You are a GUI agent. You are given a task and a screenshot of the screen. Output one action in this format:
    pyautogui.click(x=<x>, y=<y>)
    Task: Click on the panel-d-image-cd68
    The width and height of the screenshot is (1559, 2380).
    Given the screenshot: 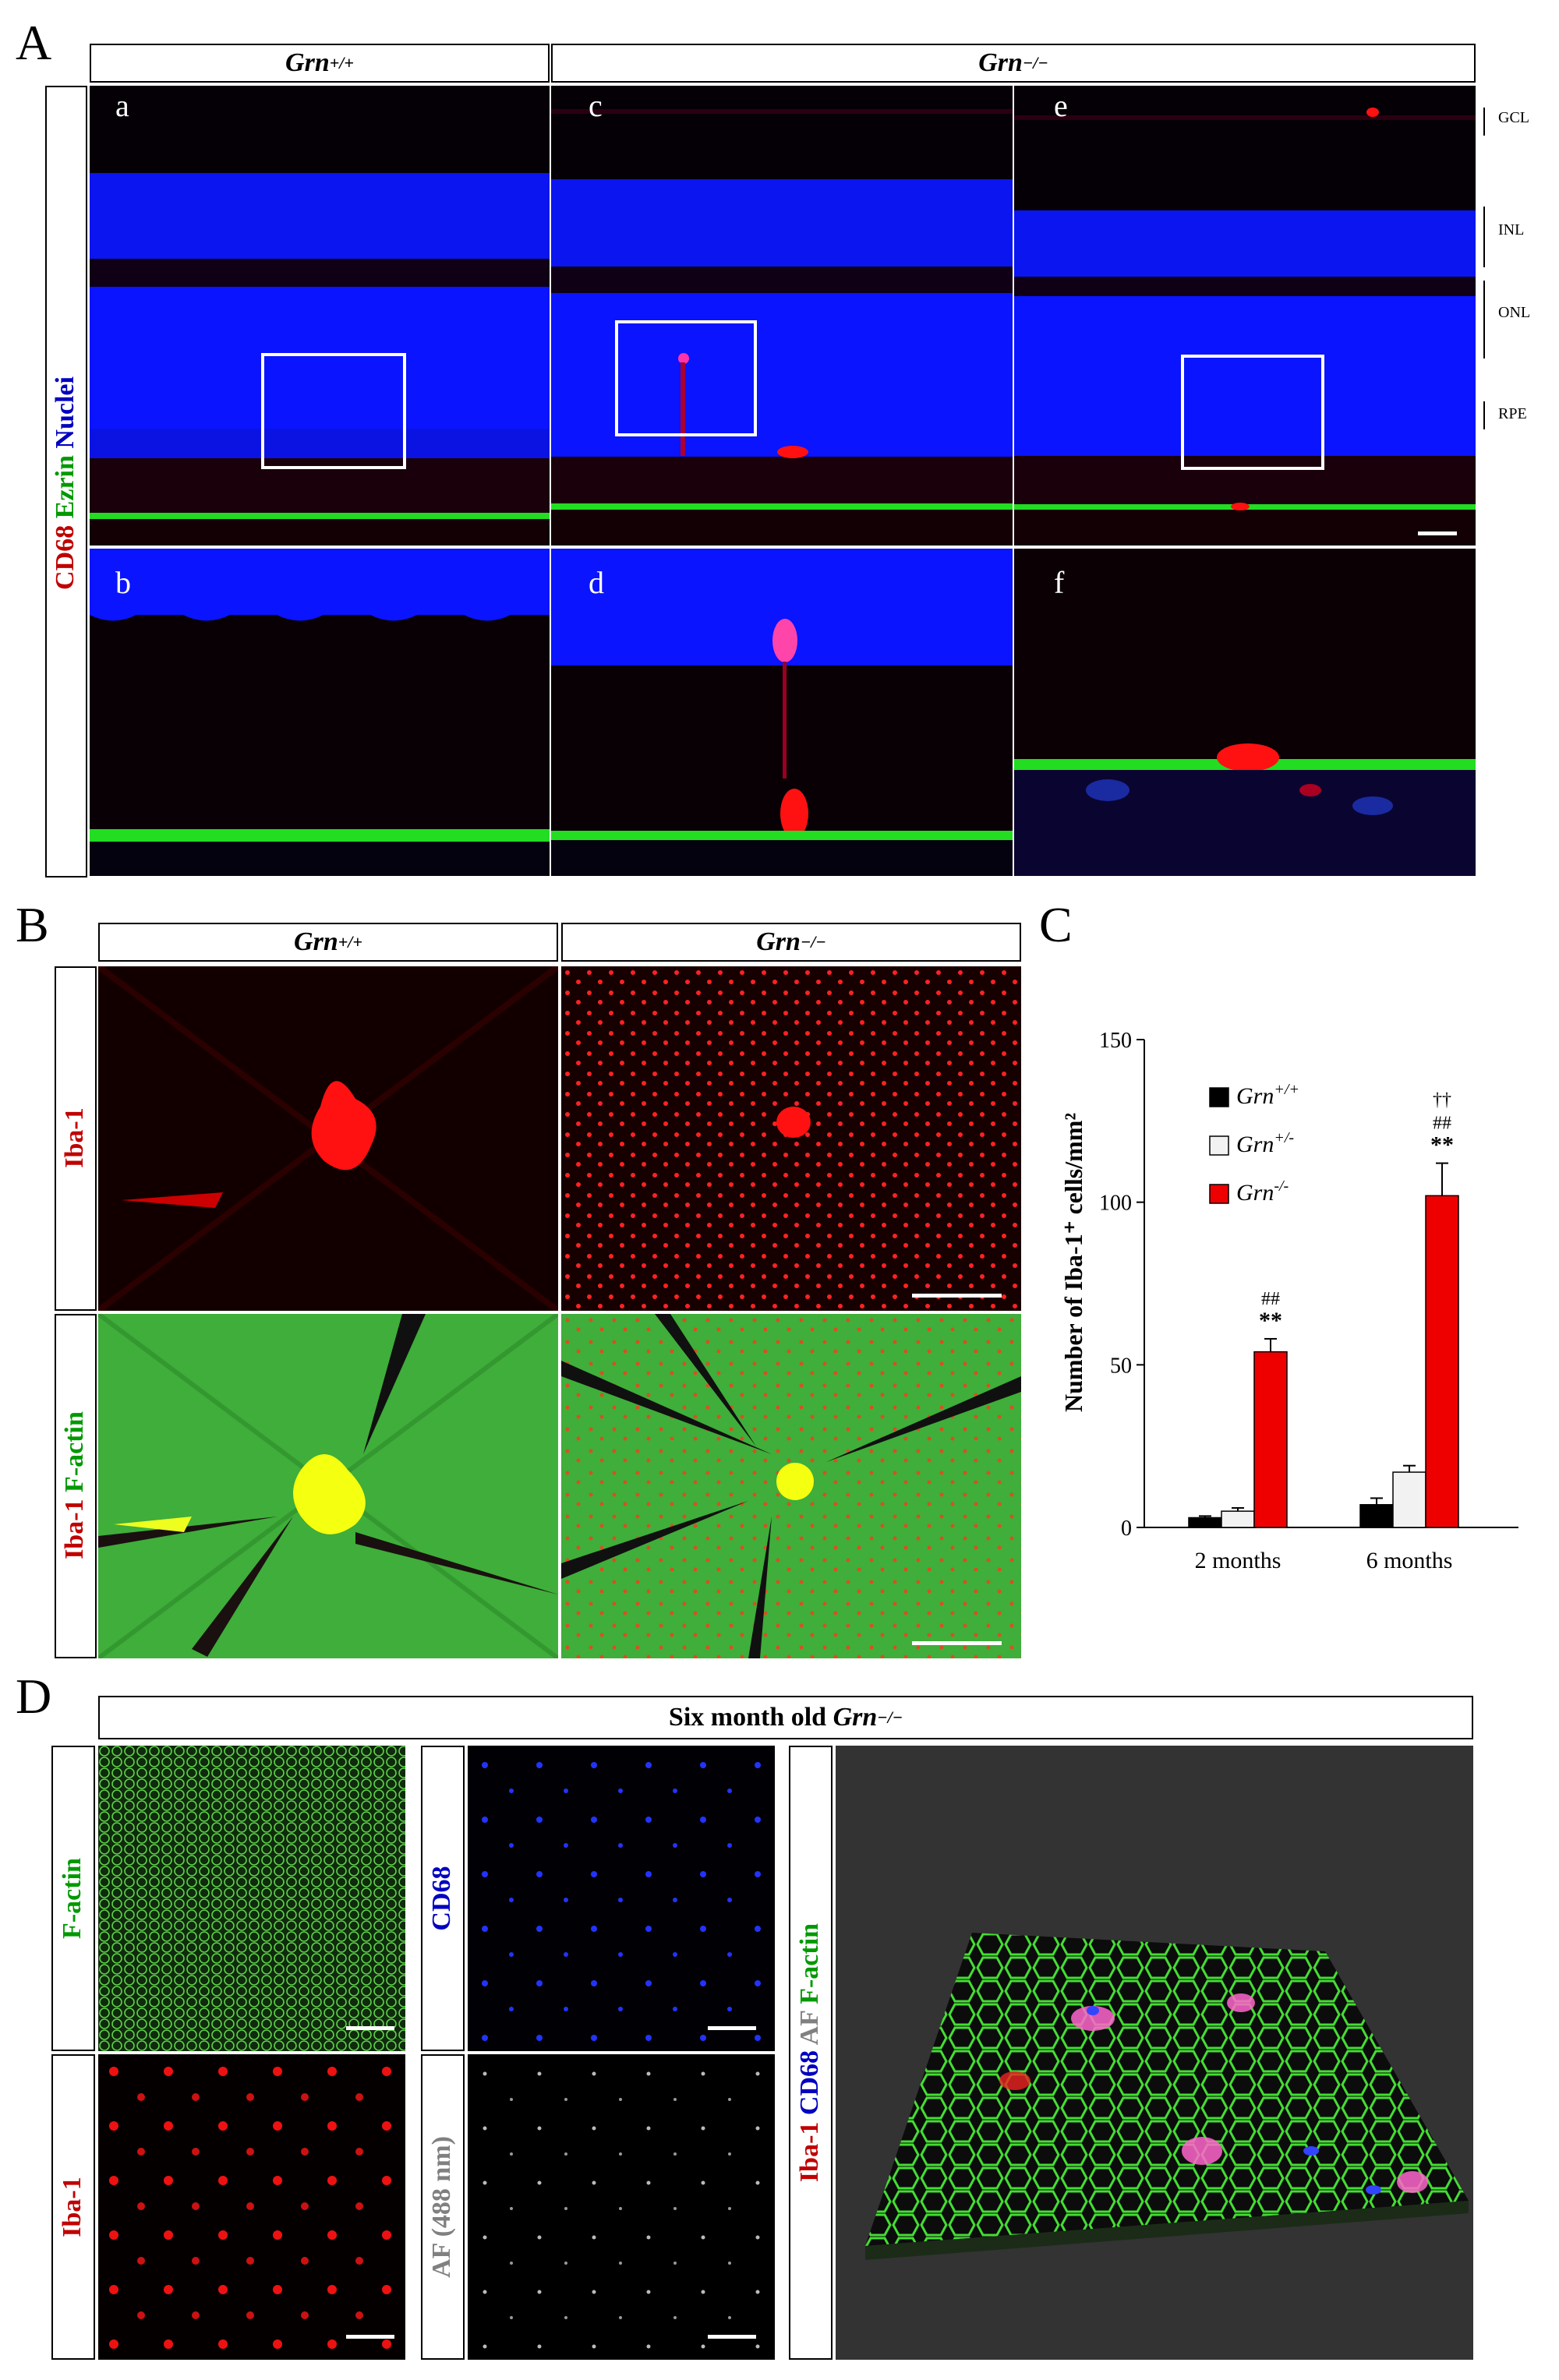 What is the action you would take?
    pyautogui.click(x=621, y=1899)
    